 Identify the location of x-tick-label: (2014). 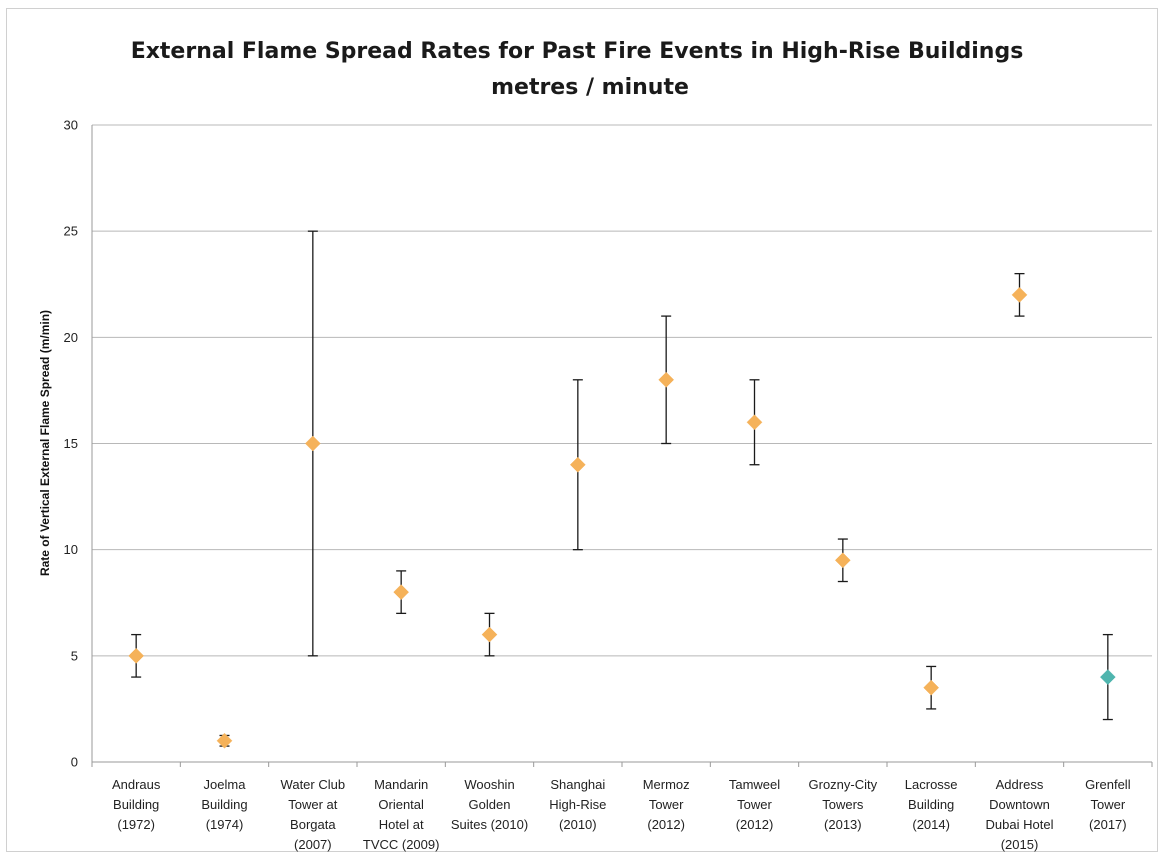
(931, 824).